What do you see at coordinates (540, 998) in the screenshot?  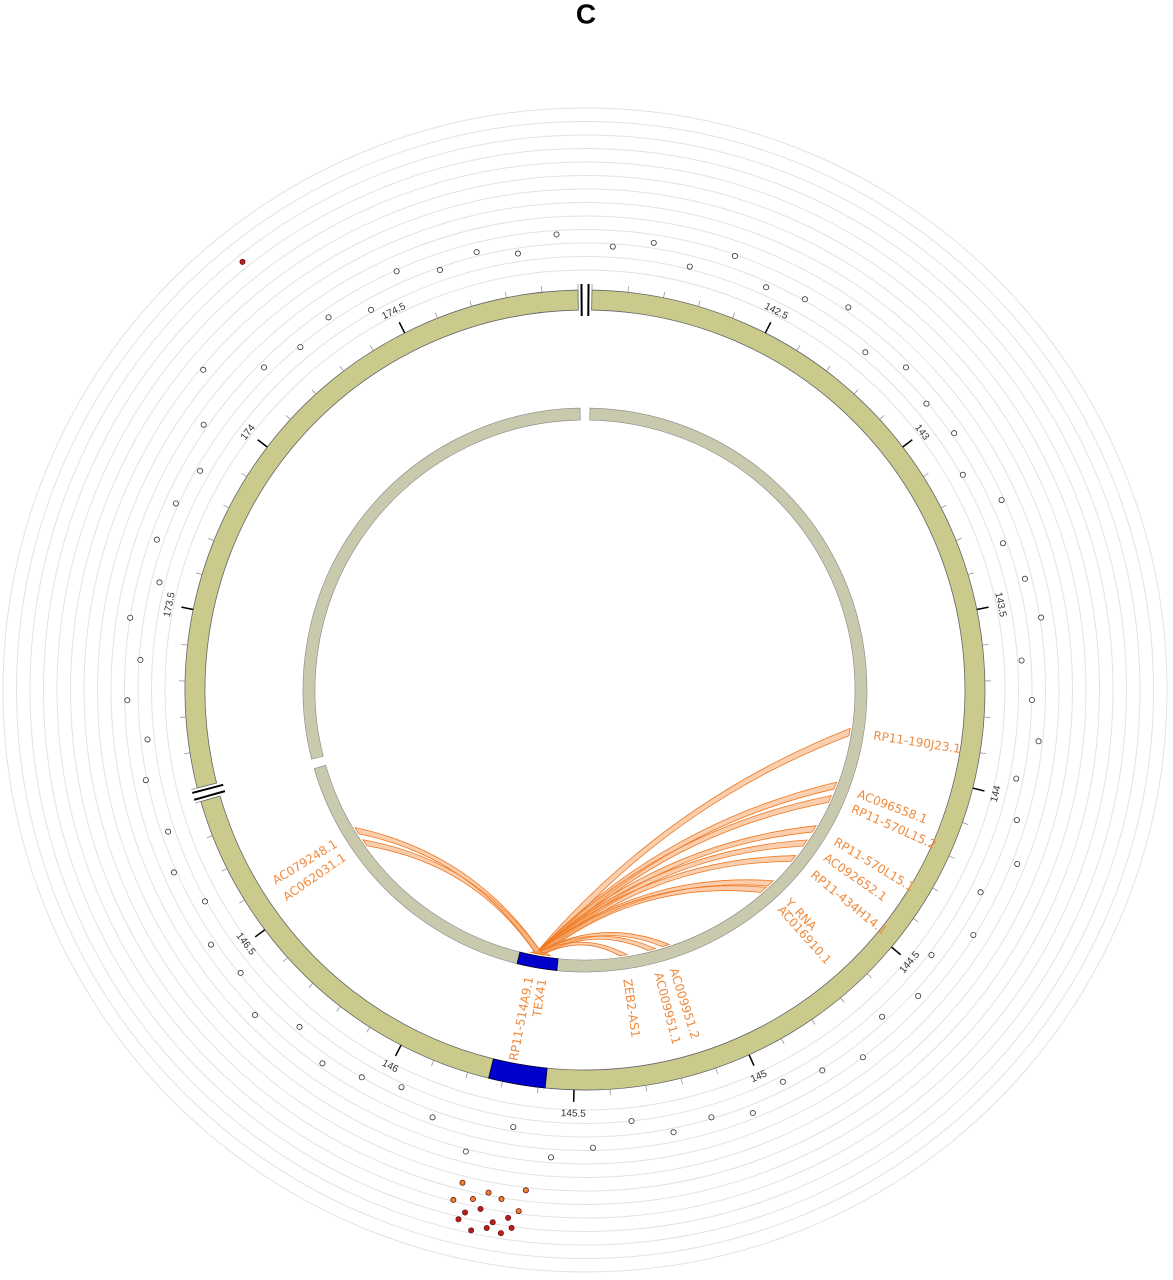 I see `gene-label: TEX41` at bounding box center [540, 998].